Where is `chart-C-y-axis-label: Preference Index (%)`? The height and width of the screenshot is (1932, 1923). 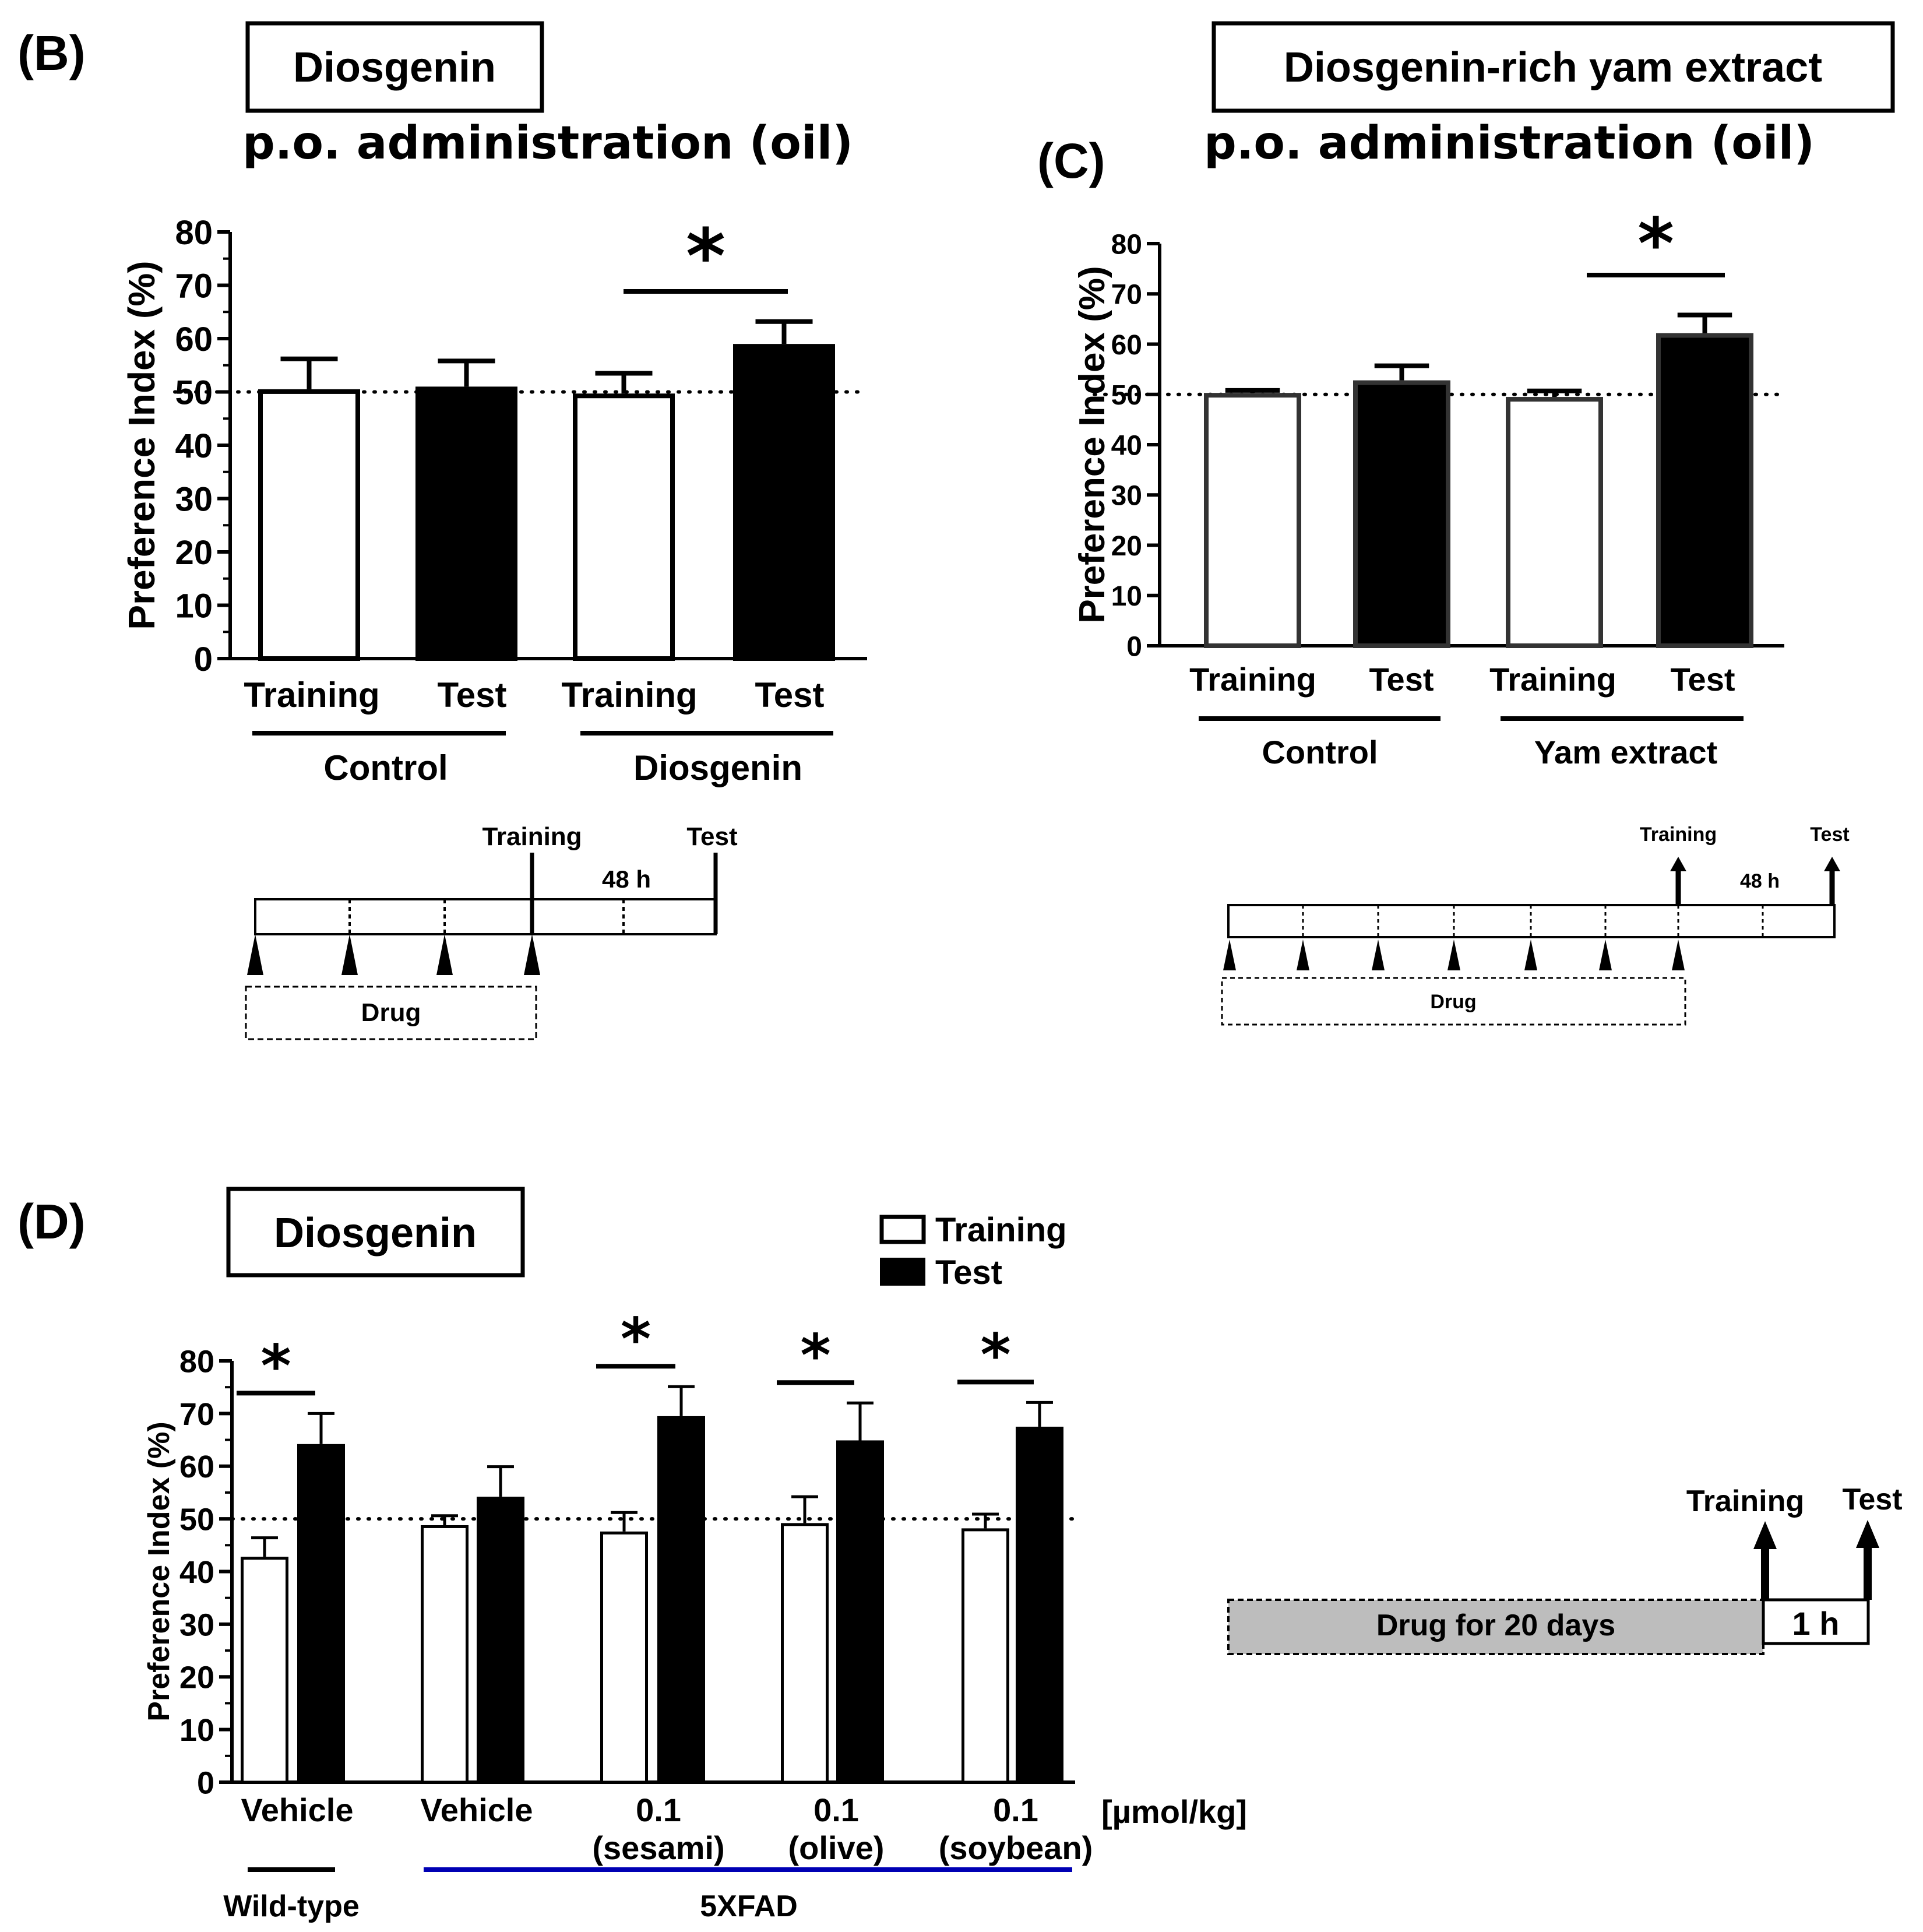 chart-C-y-axis-label: Preference Index (%) is located at coordinates (1092, 445).